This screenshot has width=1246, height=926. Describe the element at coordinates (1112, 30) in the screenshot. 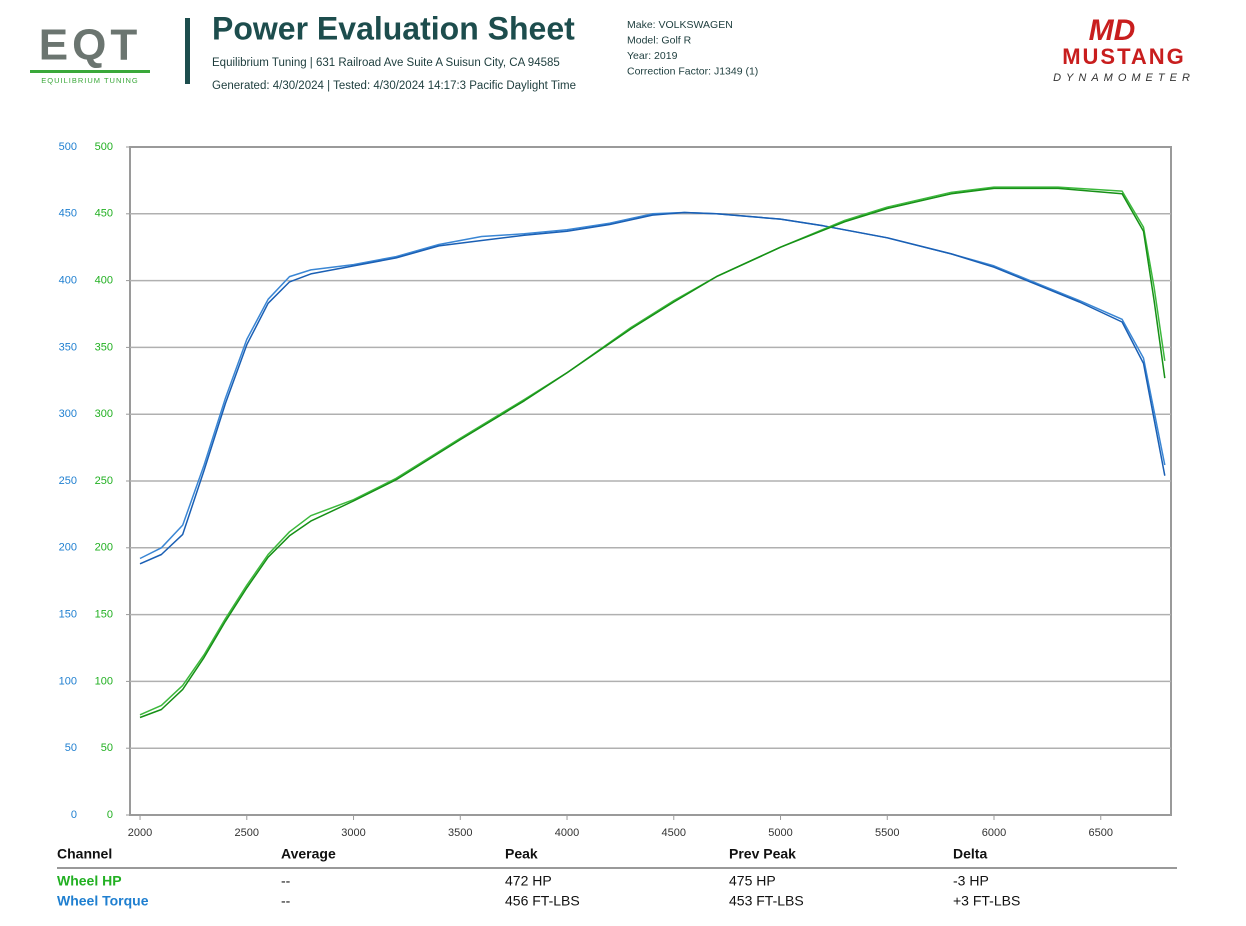

I see `logo-mark: MD` at that location.